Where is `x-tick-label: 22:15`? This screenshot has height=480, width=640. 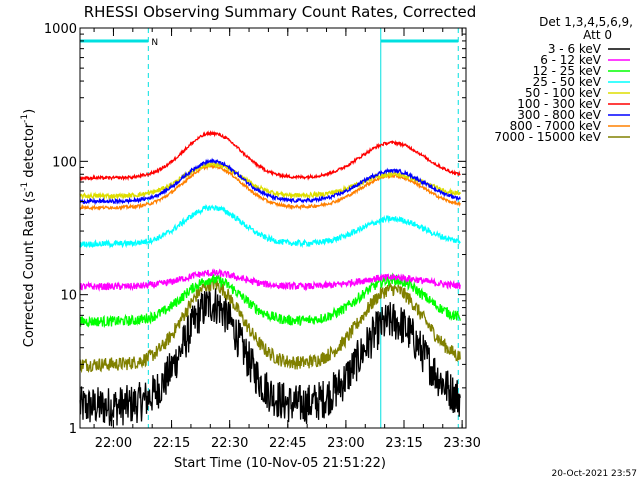
x-tick-label: 22:15 is located at coordinates (171, 443).